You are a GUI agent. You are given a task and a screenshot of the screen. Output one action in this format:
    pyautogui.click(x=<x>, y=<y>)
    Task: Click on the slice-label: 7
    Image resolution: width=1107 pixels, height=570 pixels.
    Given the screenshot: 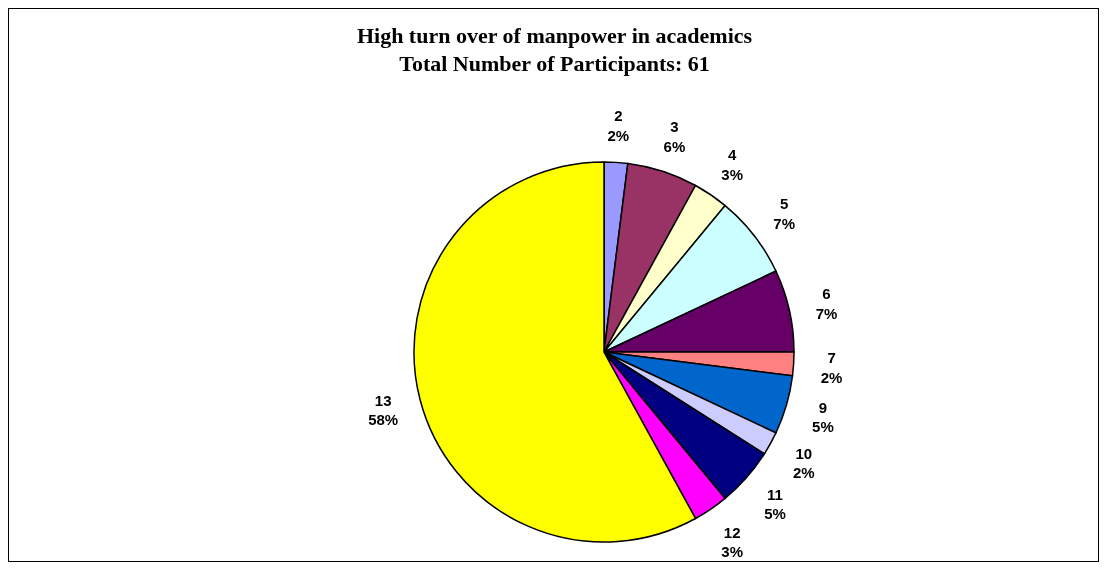 What is the action you would take?
    pyautogui.click(x=831, y=358)
    